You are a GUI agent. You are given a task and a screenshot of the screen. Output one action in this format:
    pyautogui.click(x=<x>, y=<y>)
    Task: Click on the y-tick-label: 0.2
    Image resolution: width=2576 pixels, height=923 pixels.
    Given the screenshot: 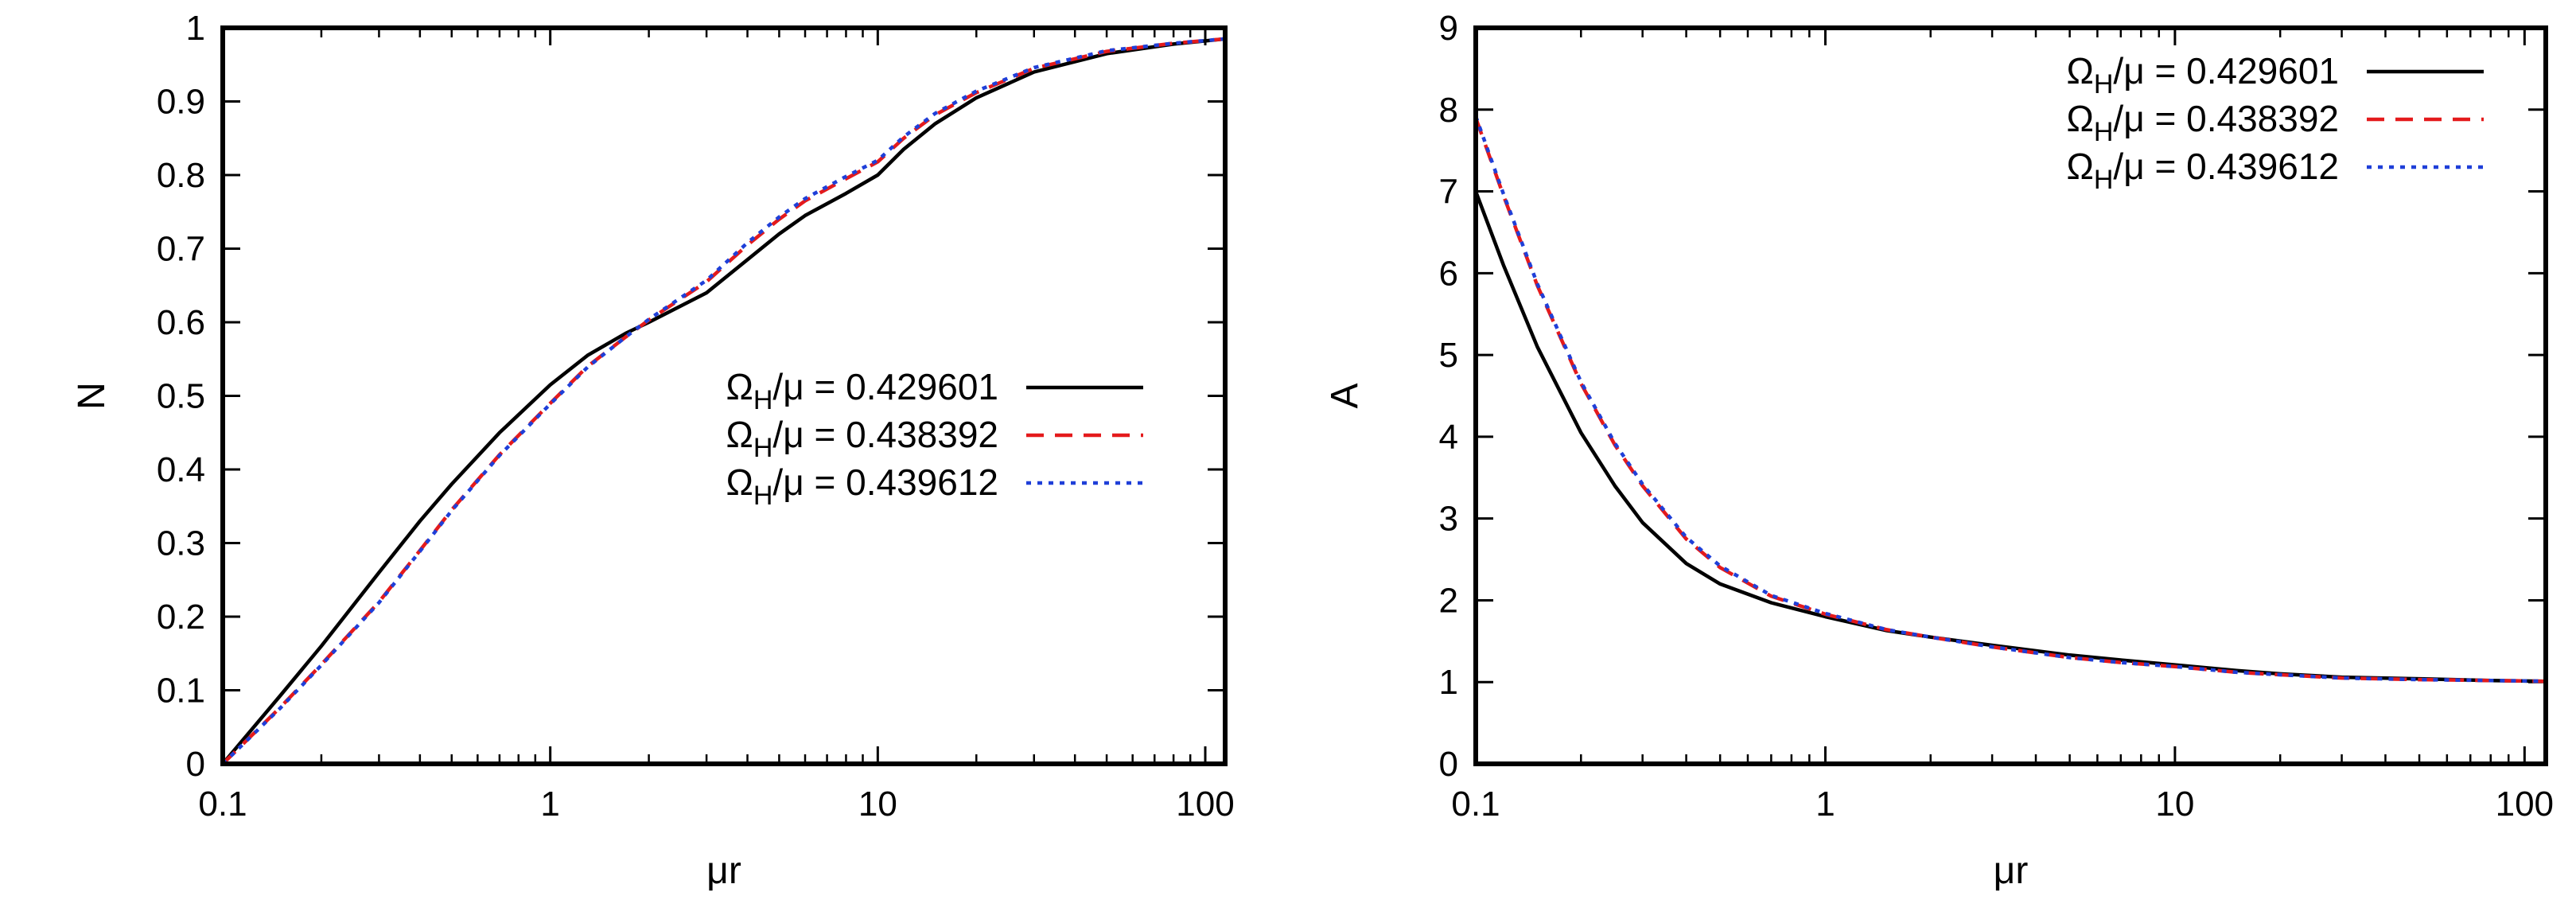 What is the action you would take?
    pyautogui.click(x=181, y=617)
    